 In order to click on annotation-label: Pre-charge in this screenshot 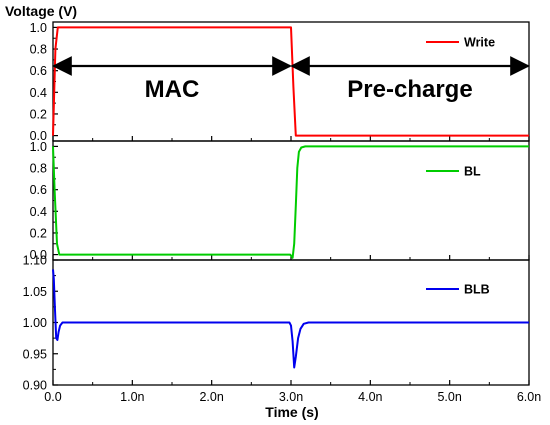, I will do `click(409, 89)`.